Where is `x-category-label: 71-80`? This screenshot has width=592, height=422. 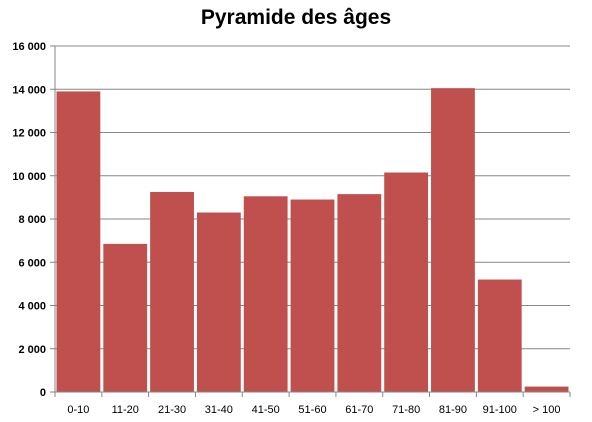 x-category-label: 71-80 is located at coordinates (406, 410).